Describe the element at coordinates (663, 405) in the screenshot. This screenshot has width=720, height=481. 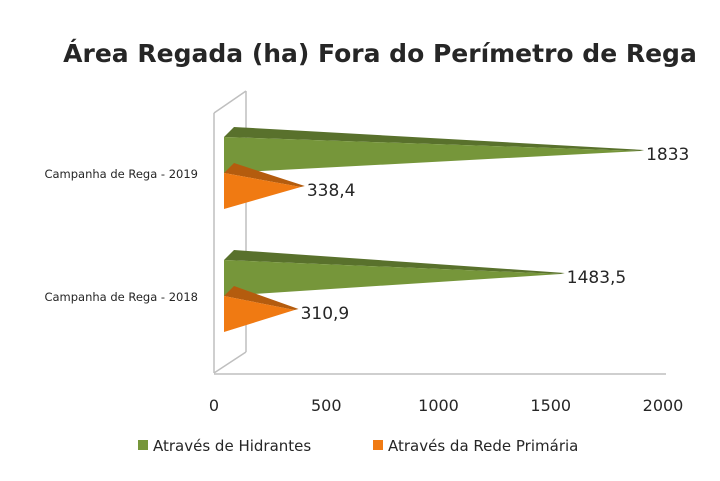
I see `x-tick-label: 2000` at that location.